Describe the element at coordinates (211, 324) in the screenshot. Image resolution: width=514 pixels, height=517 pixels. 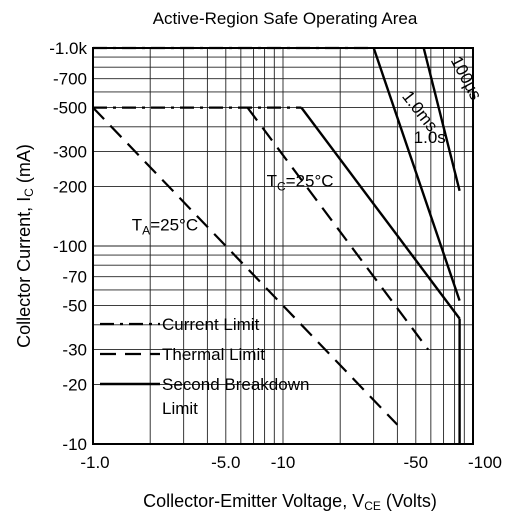
I see `legend-label: Current Limit` at that location.